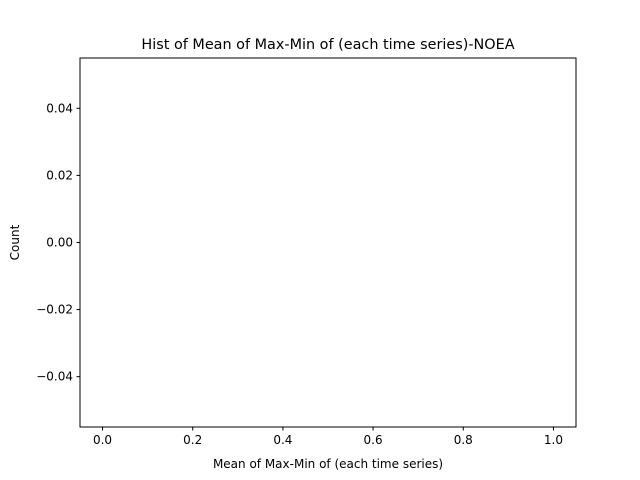 The image size is (640, 480). What do you see at coordinates (463, 440) in the screenshot?
I see `x-tick-label: 0.8` at bounding box center [463, 440].